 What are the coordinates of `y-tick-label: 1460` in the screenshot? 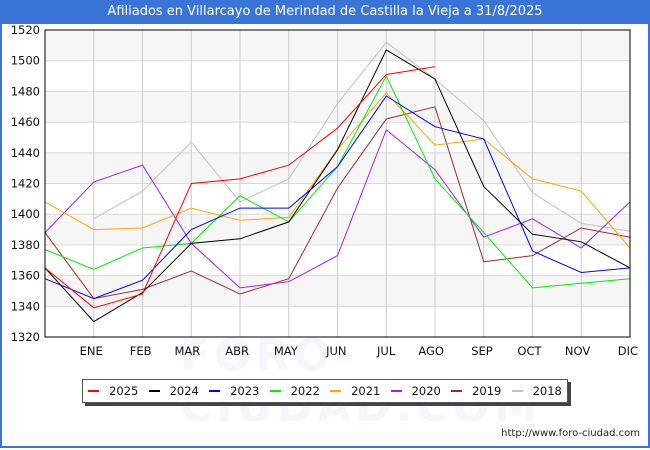 It's located at (25, 122).